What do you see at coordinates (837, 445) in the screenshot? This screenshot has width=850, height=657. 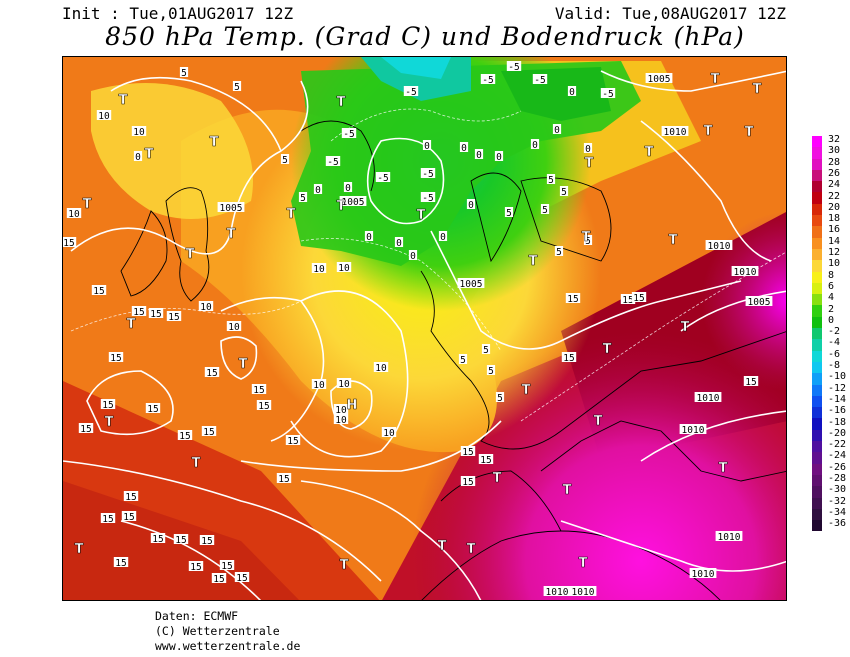 I see `legend-value: -22` at bounding box center [837, 445].